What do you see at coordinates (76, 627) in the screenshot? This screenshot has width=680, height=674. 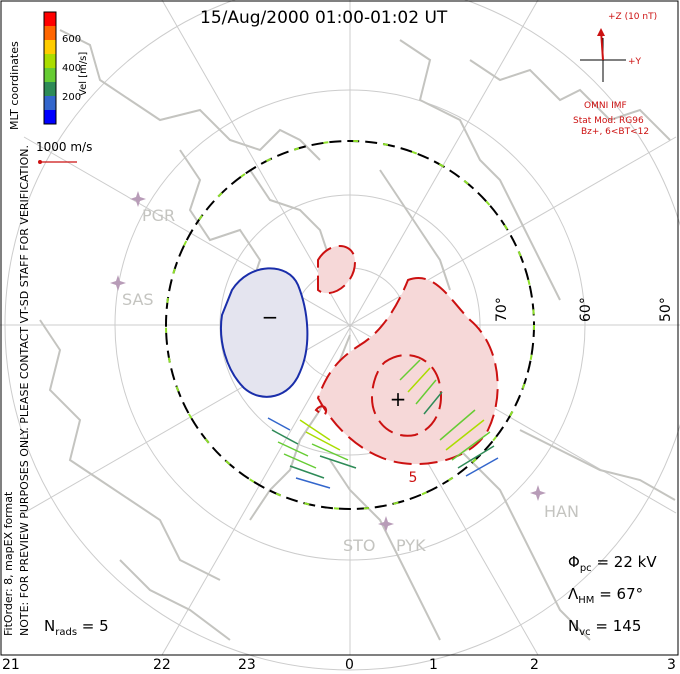 I see `radar-count: Nrads = 5` at bounding box center [76, 627].